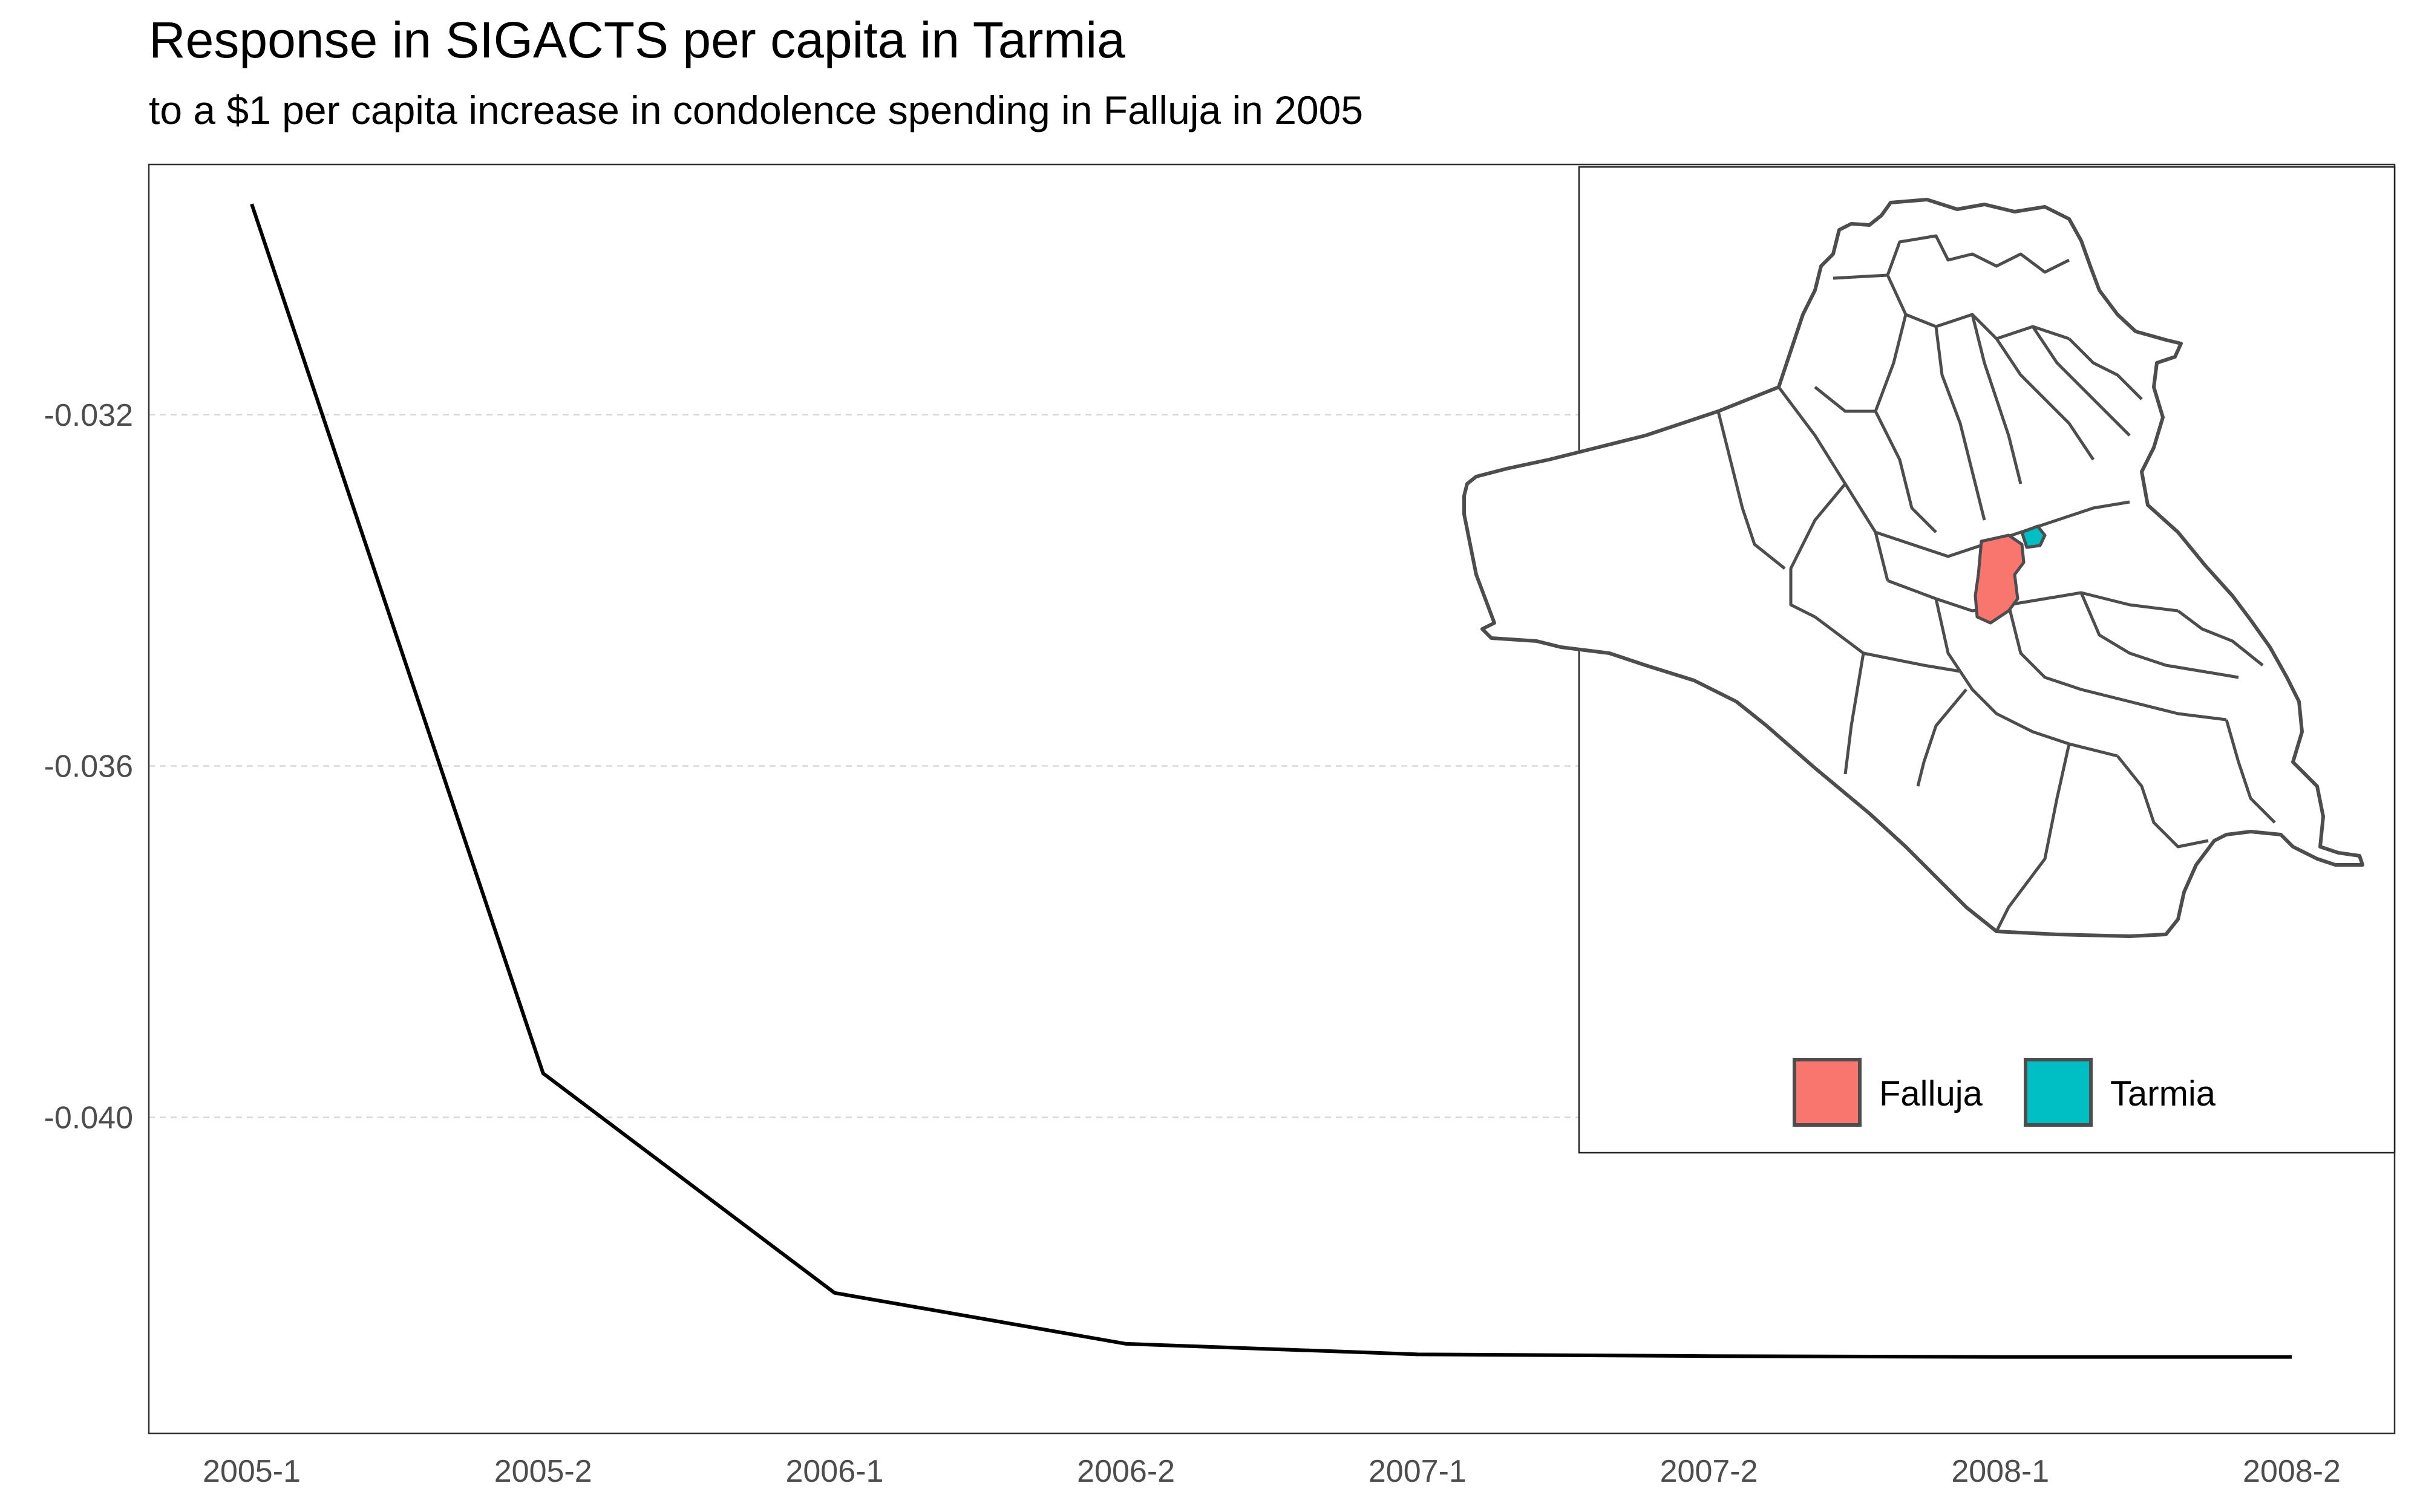 This screenshot has width=2420, height=1512. I want to click on y-axis: -0.032 -0.036 -0.040, so click(88, 767).